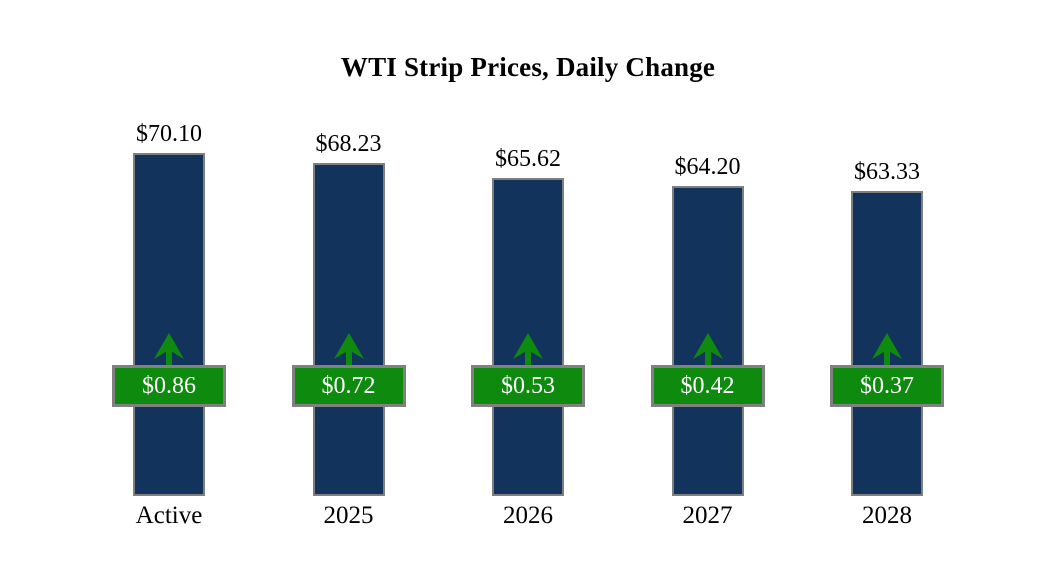 The width and height of the screenshot is (1056, 576). I want to click on bar-value-label: $70.10, so click(169, 133).